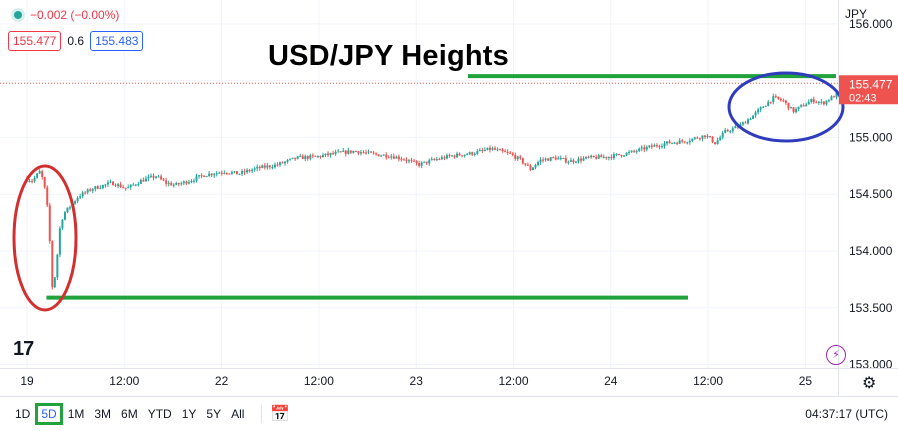 This screenshot has width=898, height=431. Describe the element at coordinates (23, 413) in the screenshot. I see `range-button-1d: 1D` at that location.